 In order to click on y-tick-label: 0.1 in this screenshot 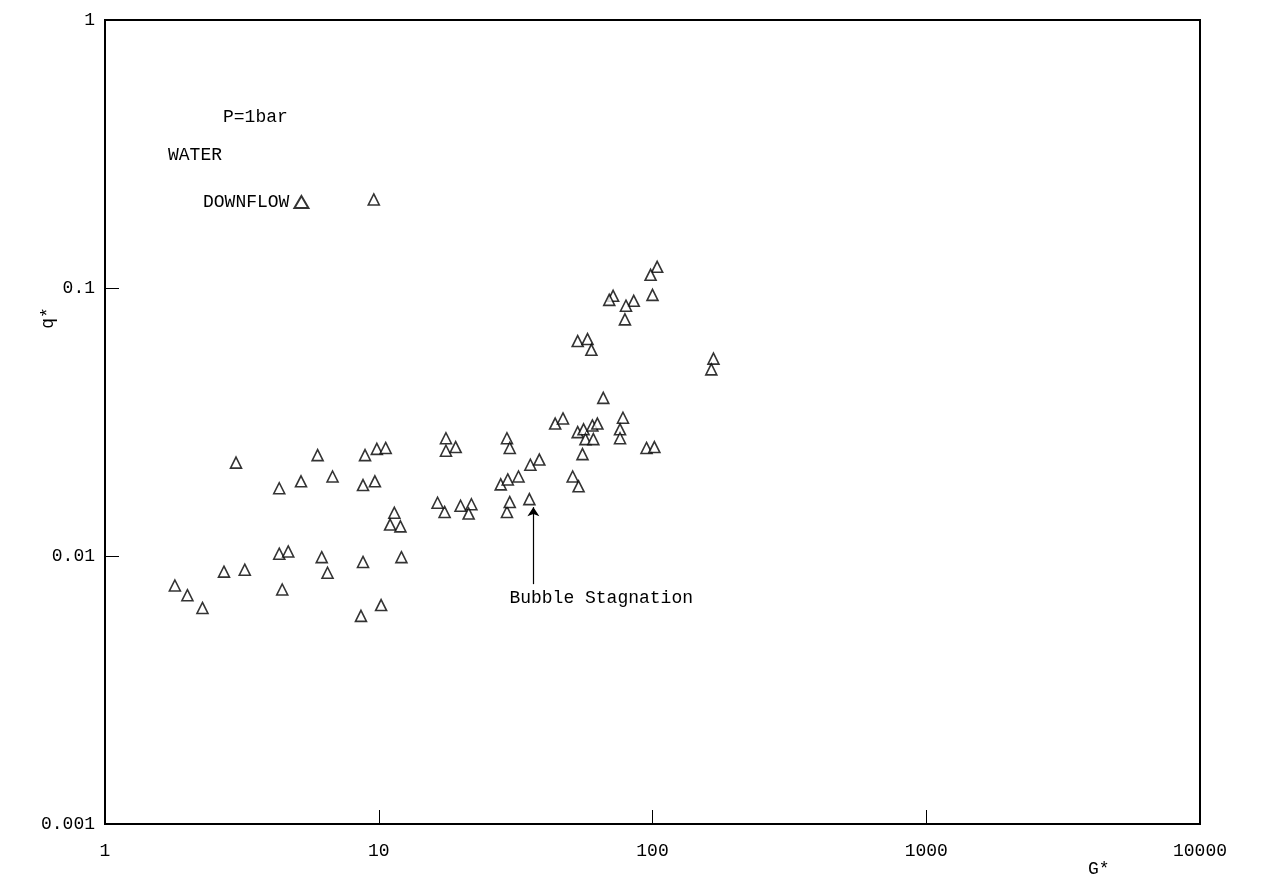, I will do `click(78, 288)`.